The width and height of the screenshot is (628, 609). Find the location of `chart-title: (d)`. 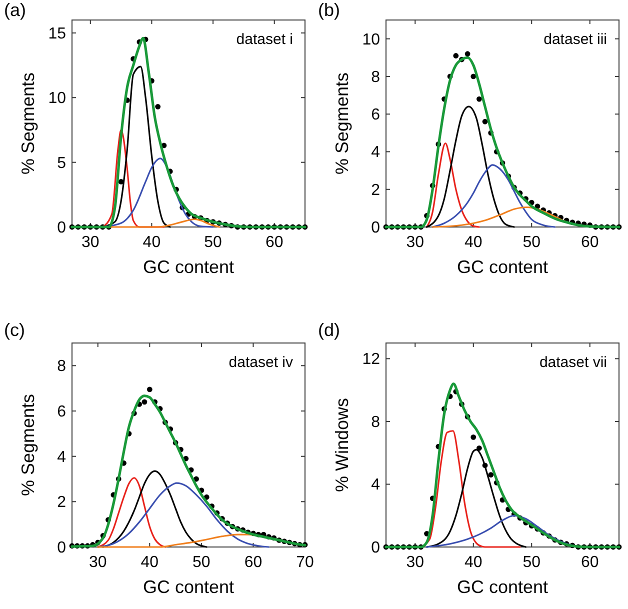

chart-title: (d) is located at coordinates (329, 330).